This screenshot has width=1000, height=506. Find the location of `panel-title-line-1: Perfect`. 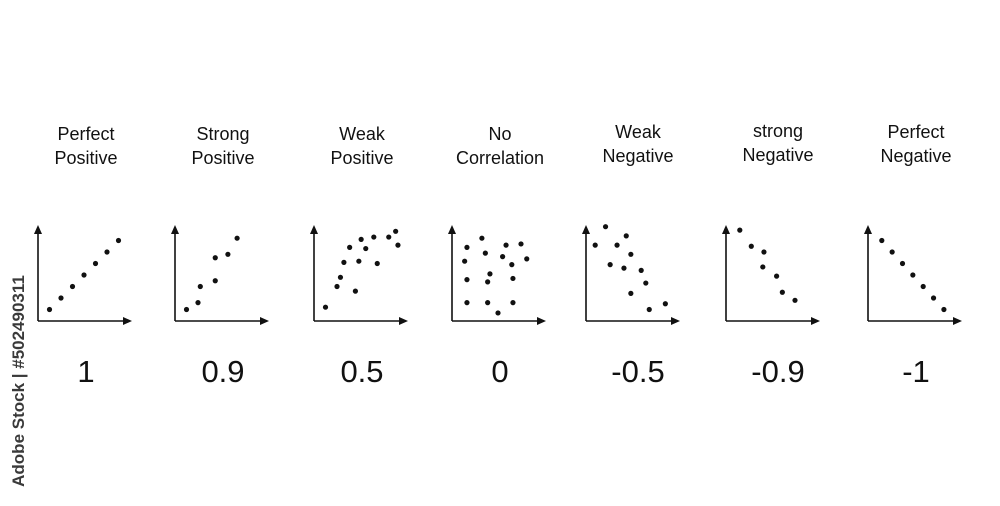

panel-title-line-1: Perfect is located at coordinates (86, 134).